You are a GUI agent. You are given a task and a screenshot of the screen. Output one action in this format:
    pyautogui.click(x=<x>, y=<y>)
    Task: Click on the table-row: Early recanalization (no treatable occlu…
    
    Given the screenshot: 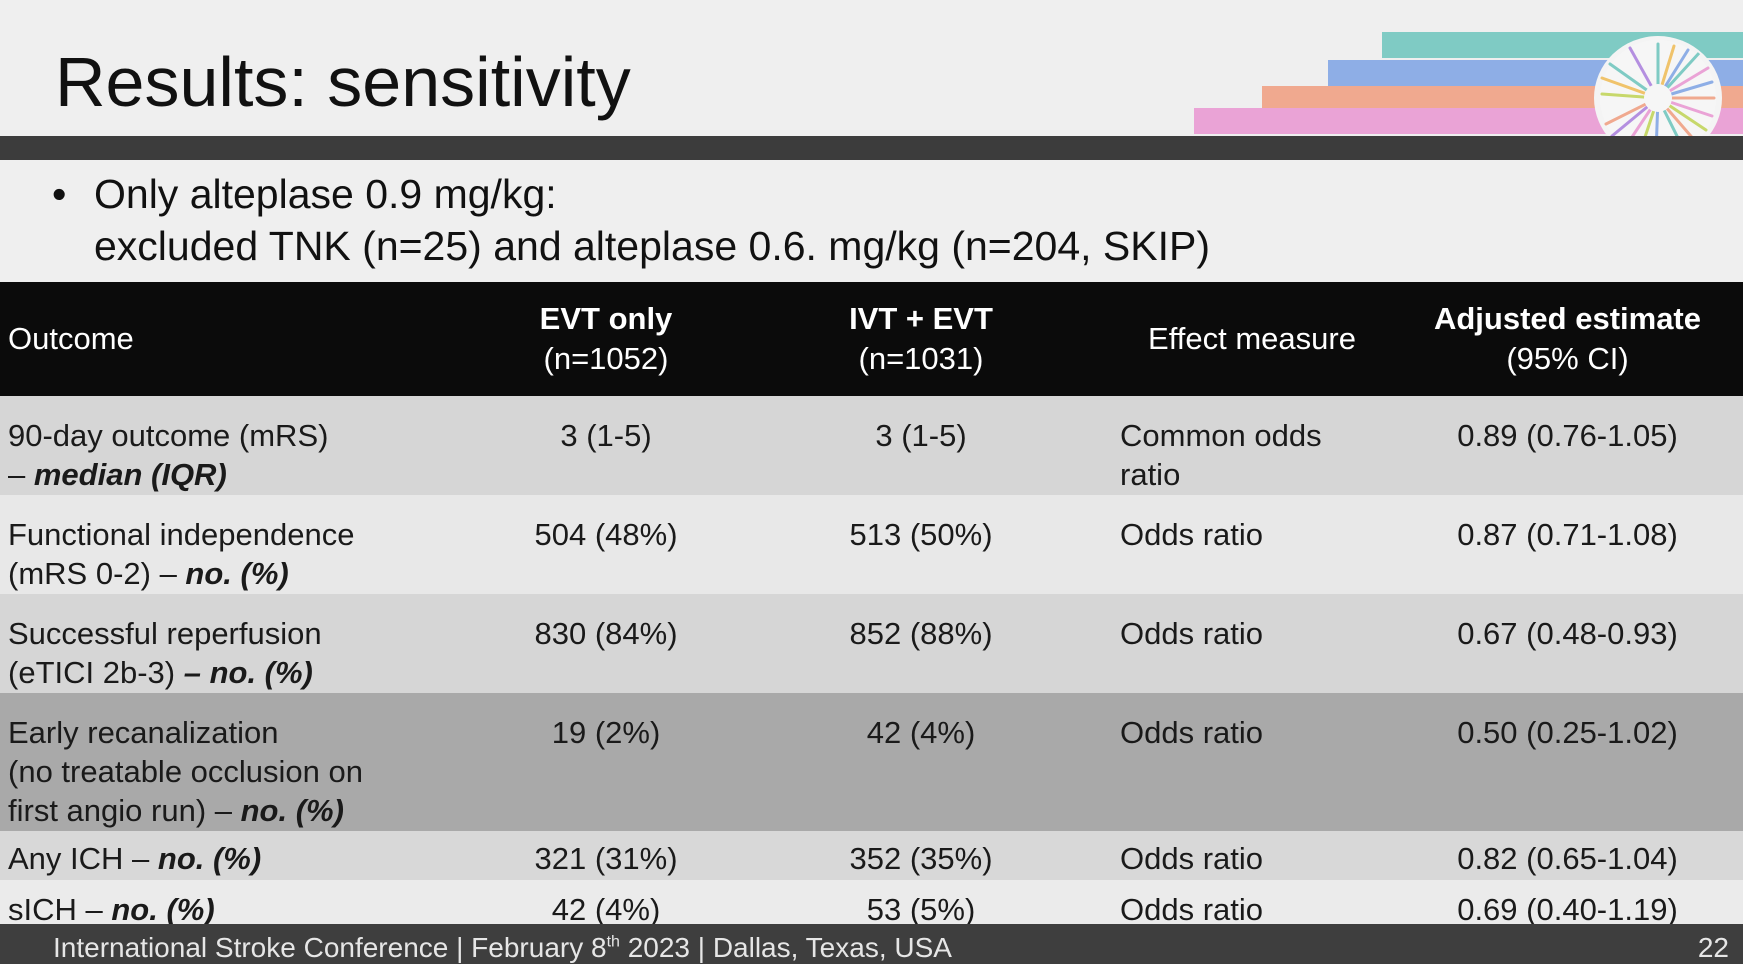 What is the action you would take?
    pyautogui.click(x=871, y=762)
    